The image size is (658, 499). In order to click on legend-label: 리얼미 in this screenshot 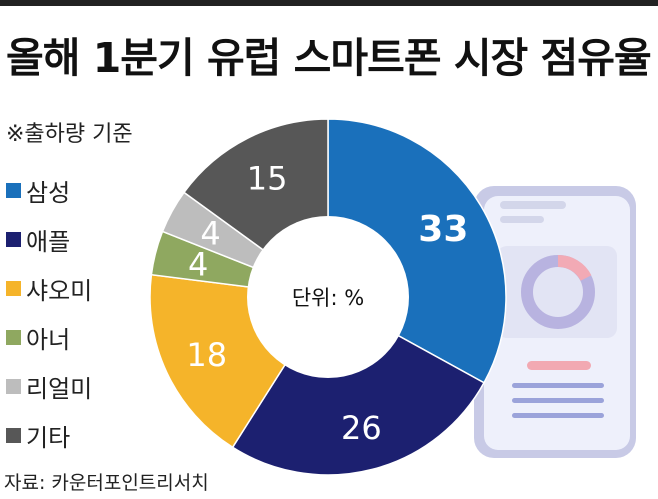, I will do `click(59, 389)`.